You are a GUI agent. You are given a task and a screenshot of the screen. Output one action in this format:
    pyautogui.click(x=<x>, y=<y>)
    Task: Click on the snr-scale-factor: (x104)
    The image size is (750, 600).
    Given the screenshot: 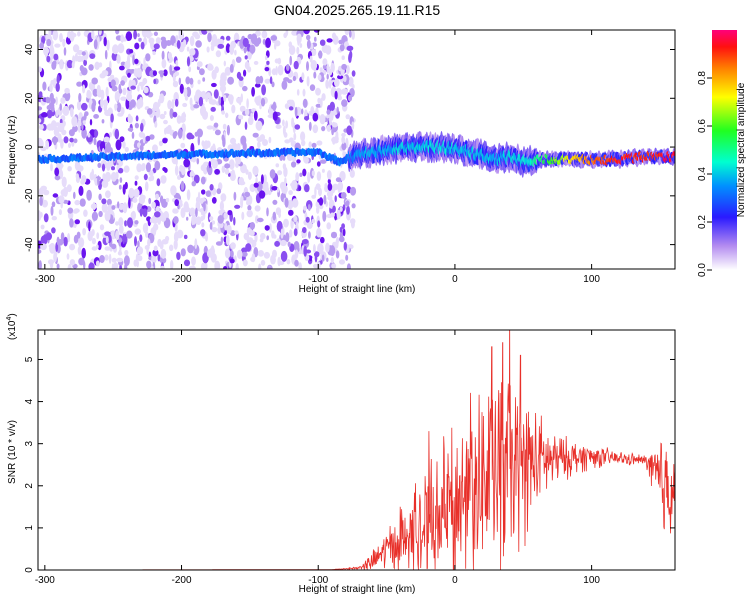 What is the action you would take?
    pyautogui.click(x=12, y=326)
    